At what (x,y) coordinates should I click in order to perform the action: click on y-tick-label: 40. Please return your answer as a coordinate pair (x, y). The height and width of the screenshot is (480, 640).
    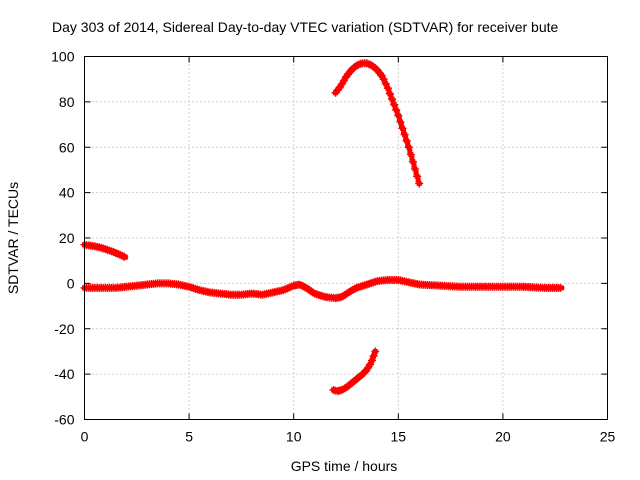
    Looking at the image, I should click on (67, 193).